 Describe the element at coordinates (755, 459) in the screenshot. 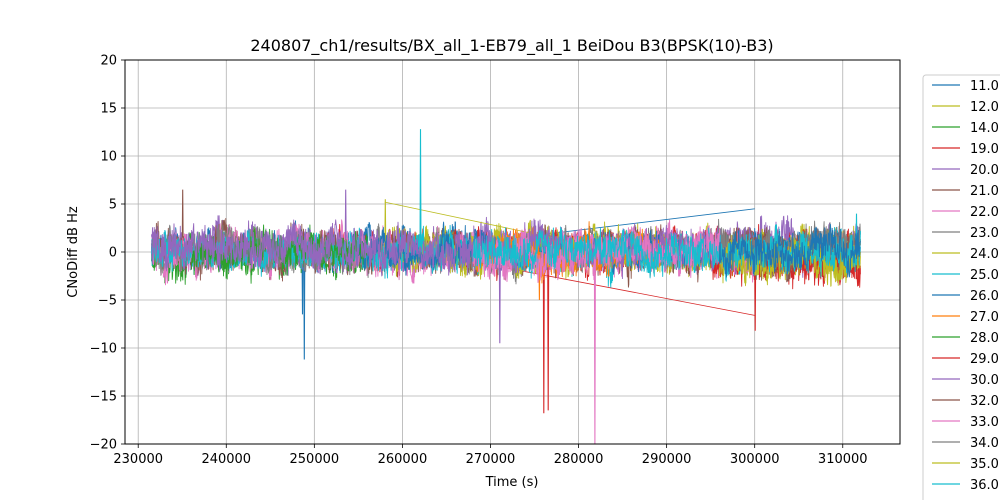

I see `x-tick-label: 300000` at that location.